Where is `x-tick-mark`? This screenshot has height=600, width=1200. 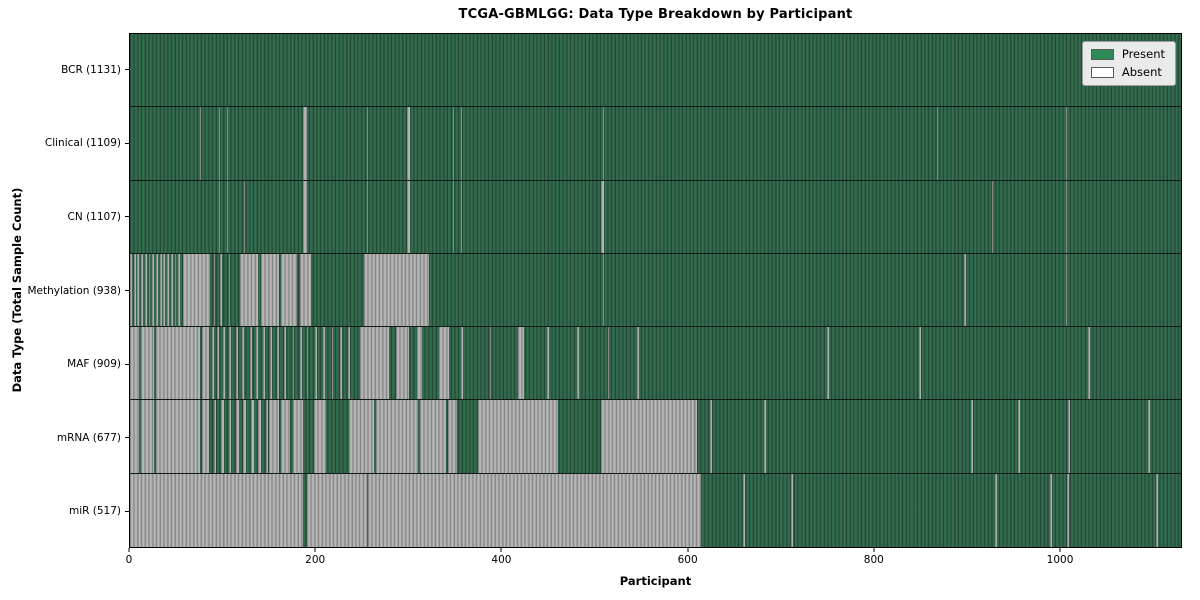
x-tick-mark is located at coordinates (1060, 550).